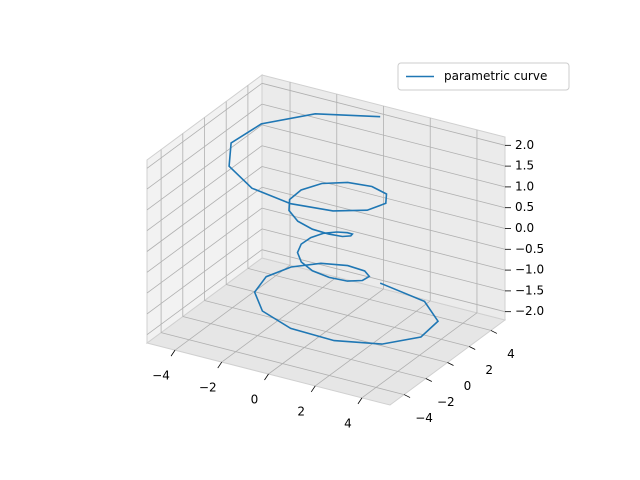 The image size is (640, 480). I want to click on z-tick-label: 1.5, so click(524, 166).